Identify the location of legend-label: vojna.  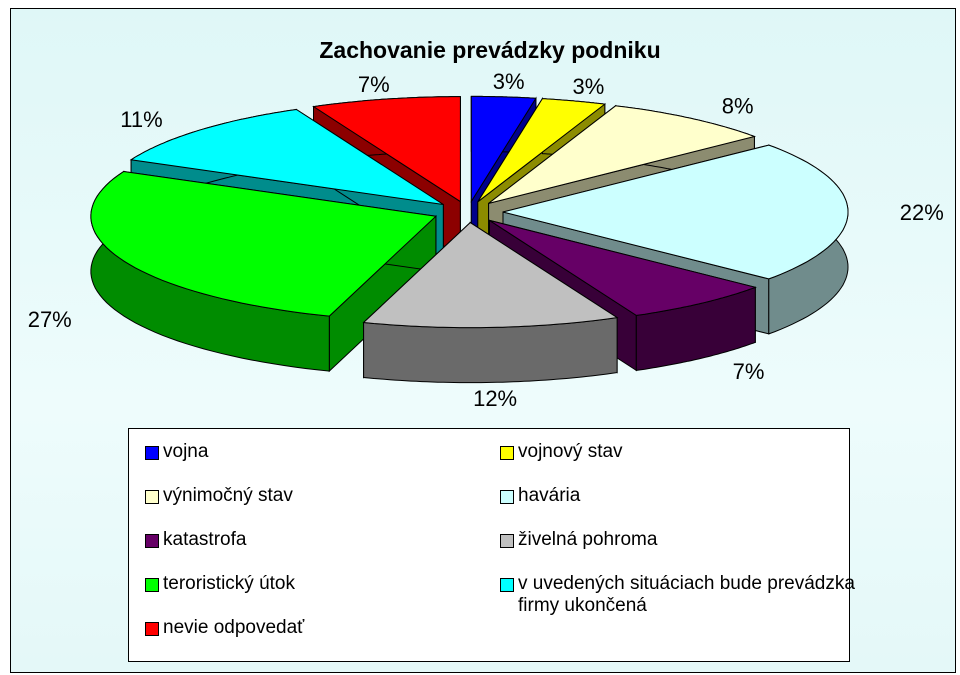
(186, 451).